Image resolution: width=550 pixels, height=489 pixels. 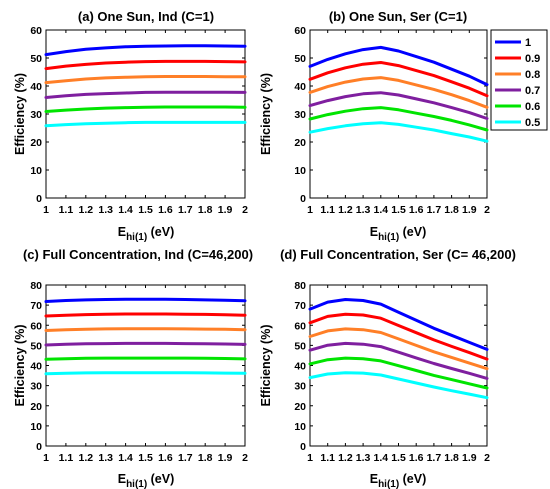 I want to click on chart-title: (b) One Sun, Ser (C=1), so click(x=398, y=16).